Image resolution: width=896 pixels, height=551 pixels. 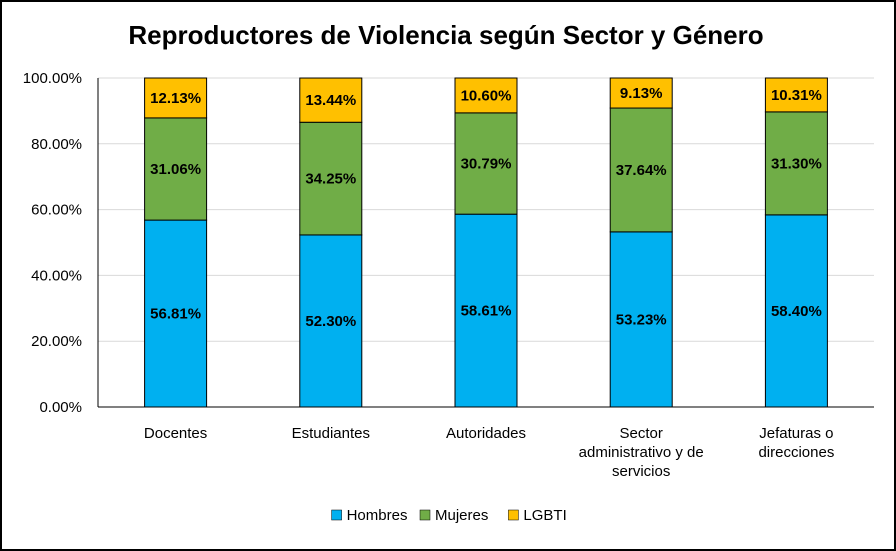 What do you see at coordinates (796, 311) in the screenshot?
I see `data-label: 58.40%` at bounding box center [796, 311].